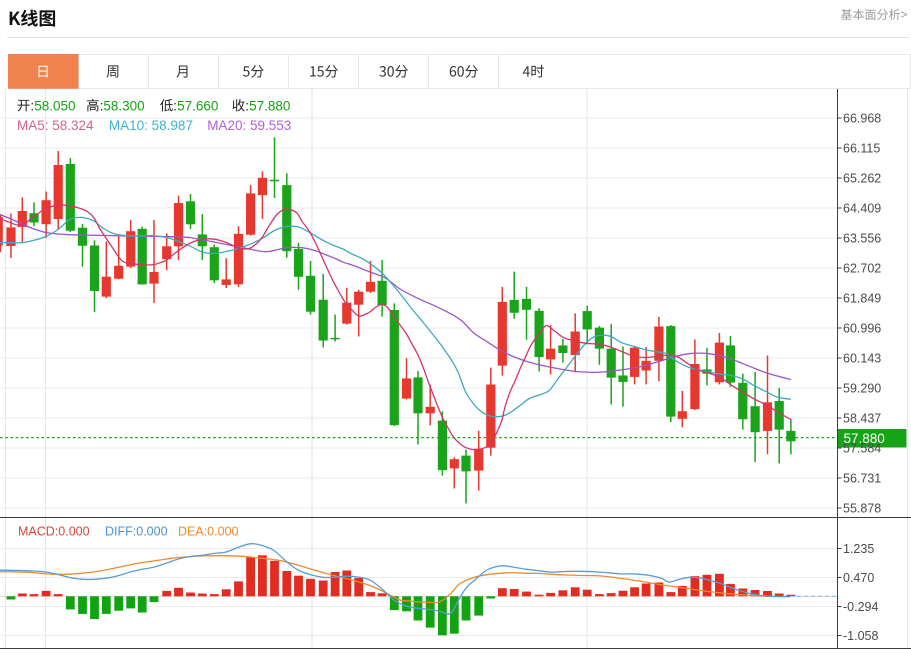 This screenshot has height=653, width=911. Describe the element at coordinates (862, 299) in the screenshot. I see `svg-text: 61.849` at that location.